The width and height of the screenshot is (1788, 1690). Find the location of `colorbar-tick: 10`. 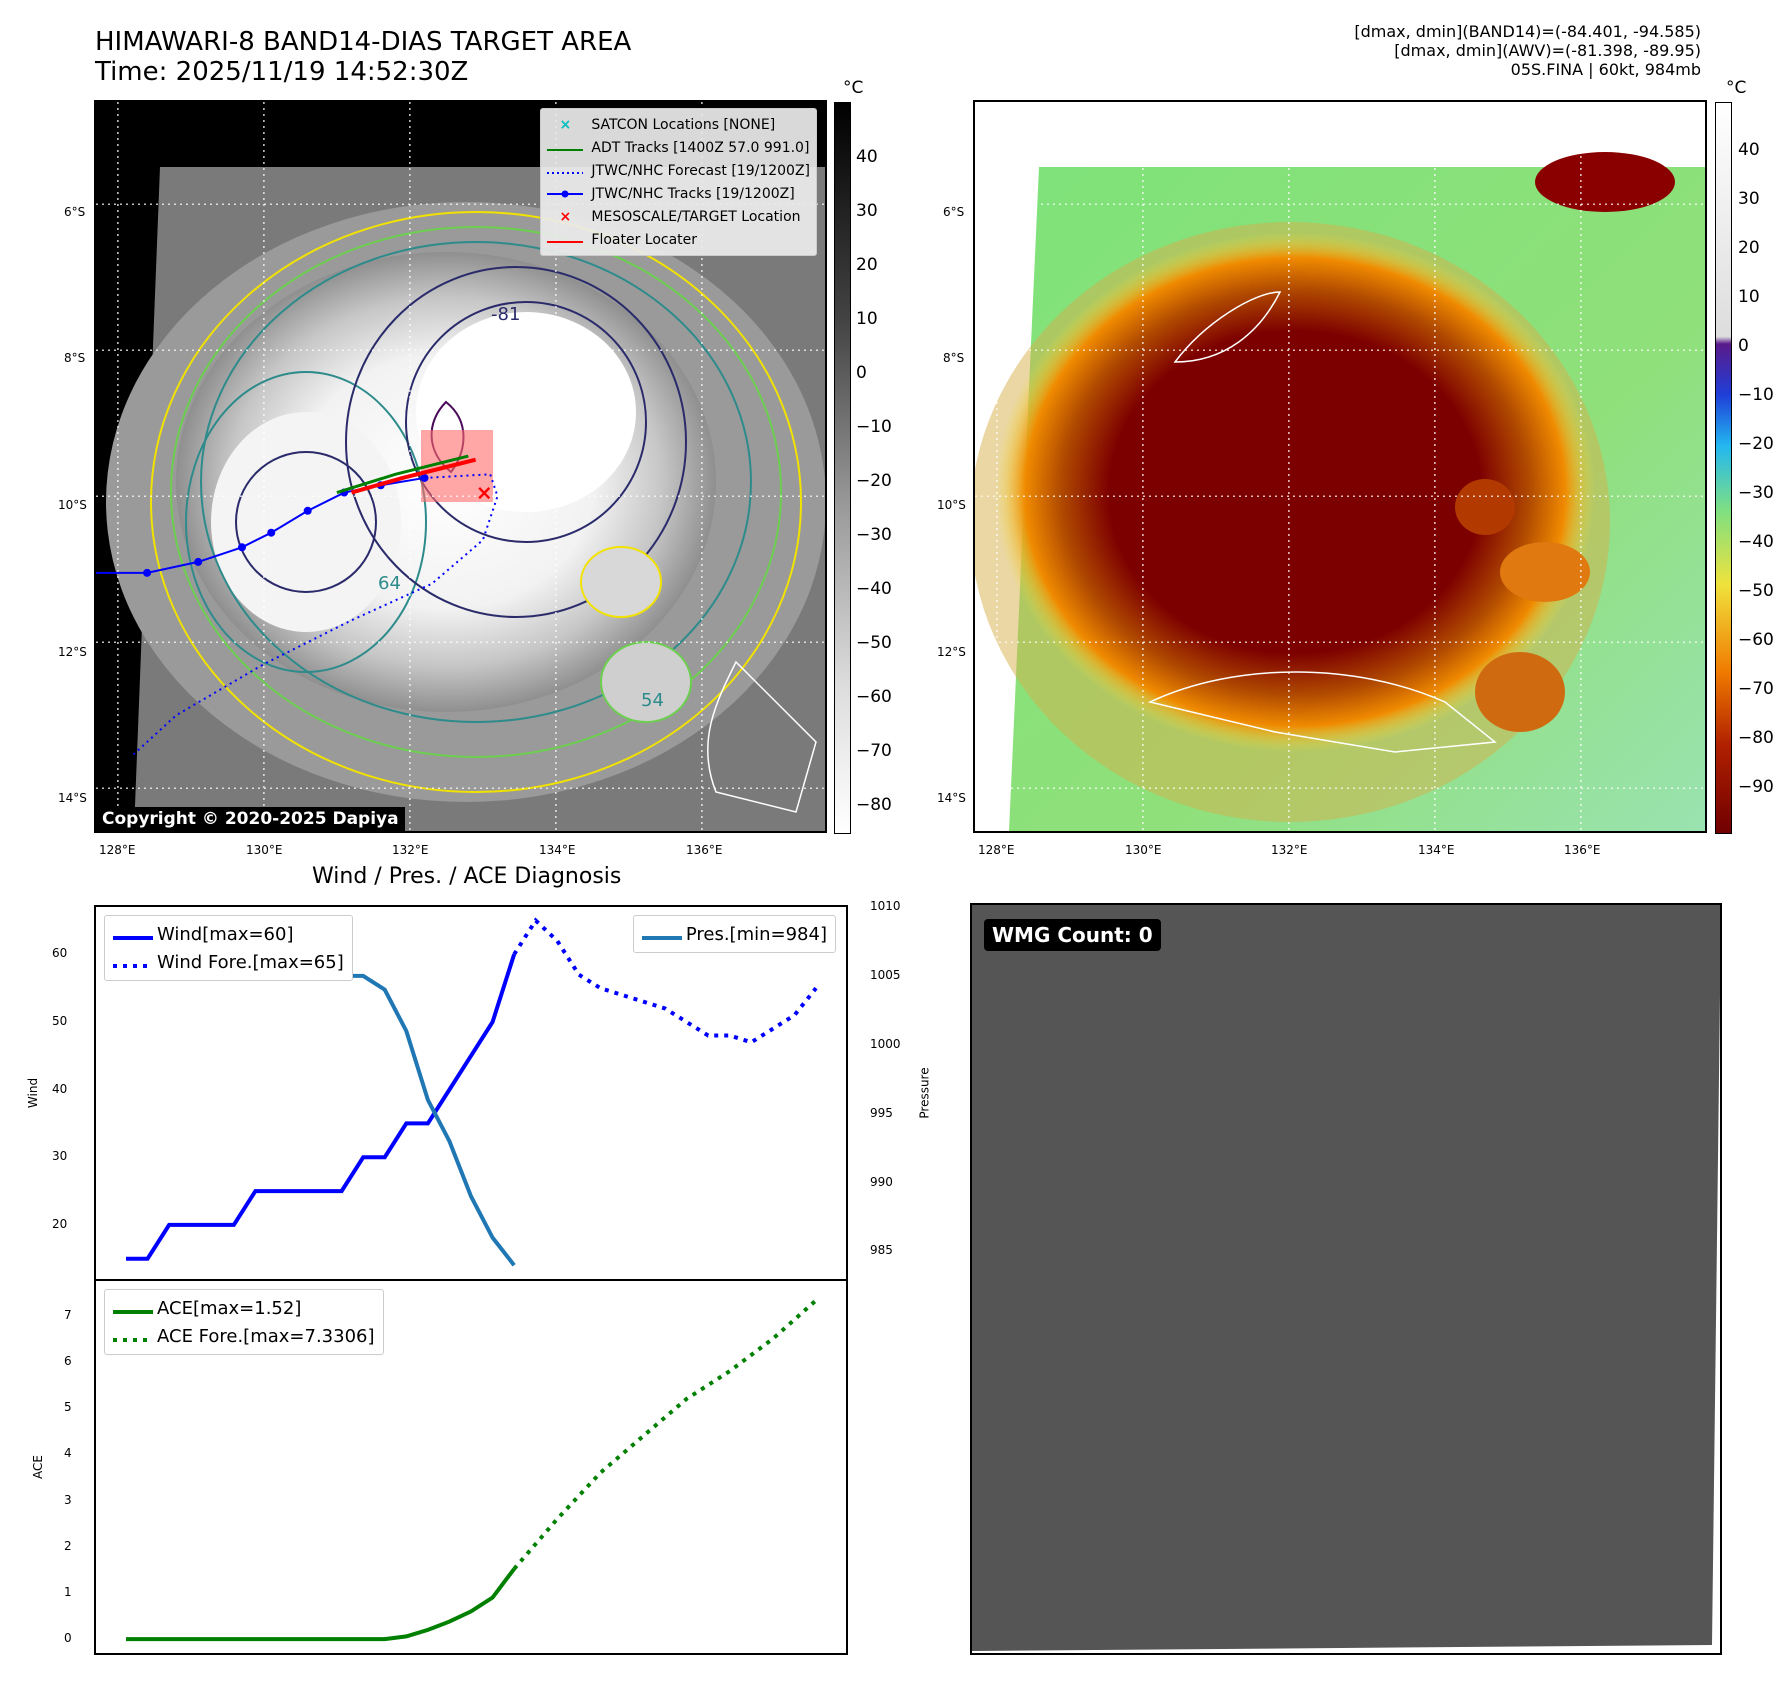

colorbar-tick: 10 is located at coordinates (1749, 297).